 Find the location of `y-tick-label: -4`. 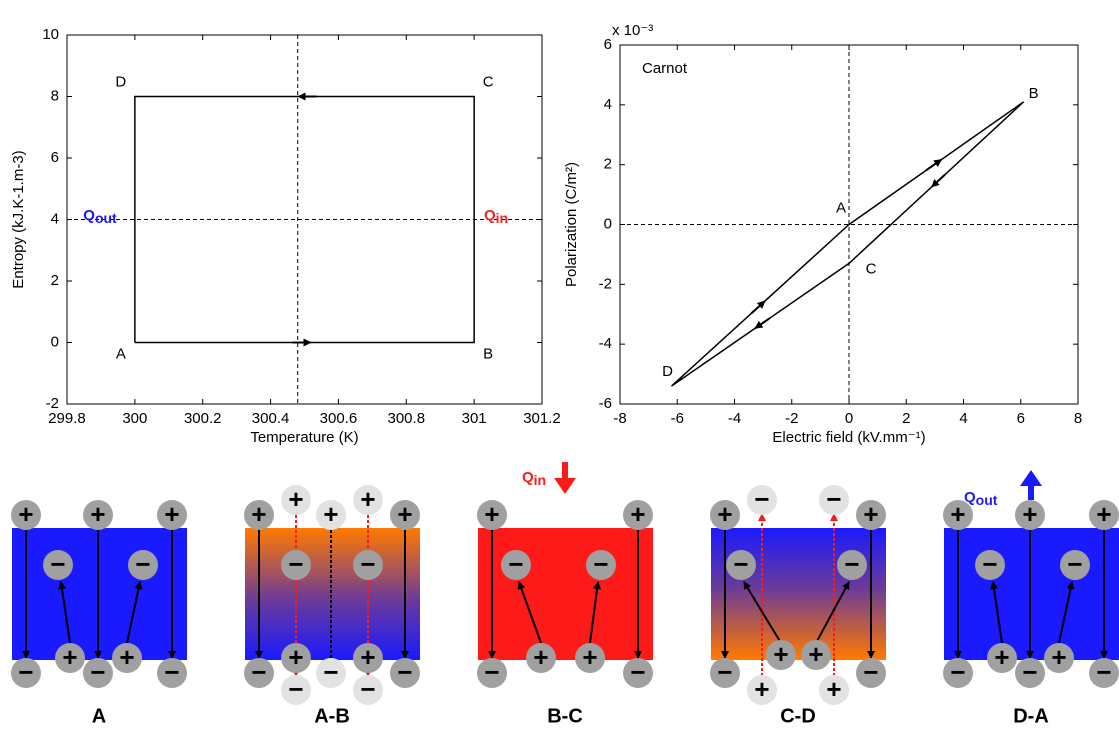

y-tick-label: -4 is located at coordinates (605, 343).